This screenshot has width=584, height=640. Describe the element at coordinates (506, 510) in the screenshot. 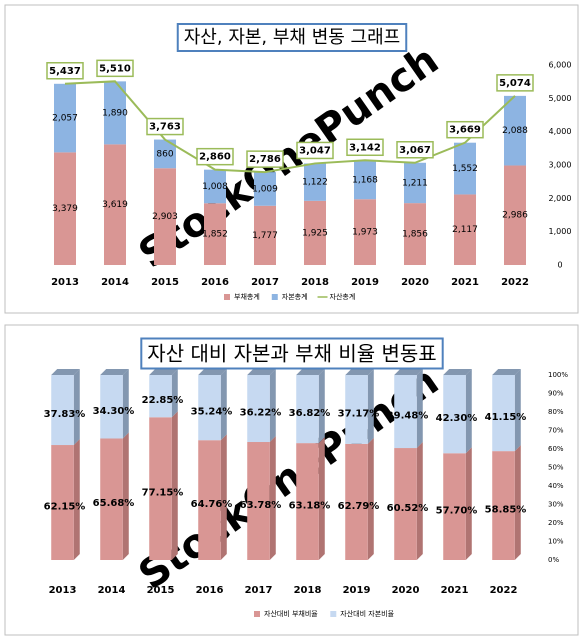

I see `data-label: 58.85%` at that location.